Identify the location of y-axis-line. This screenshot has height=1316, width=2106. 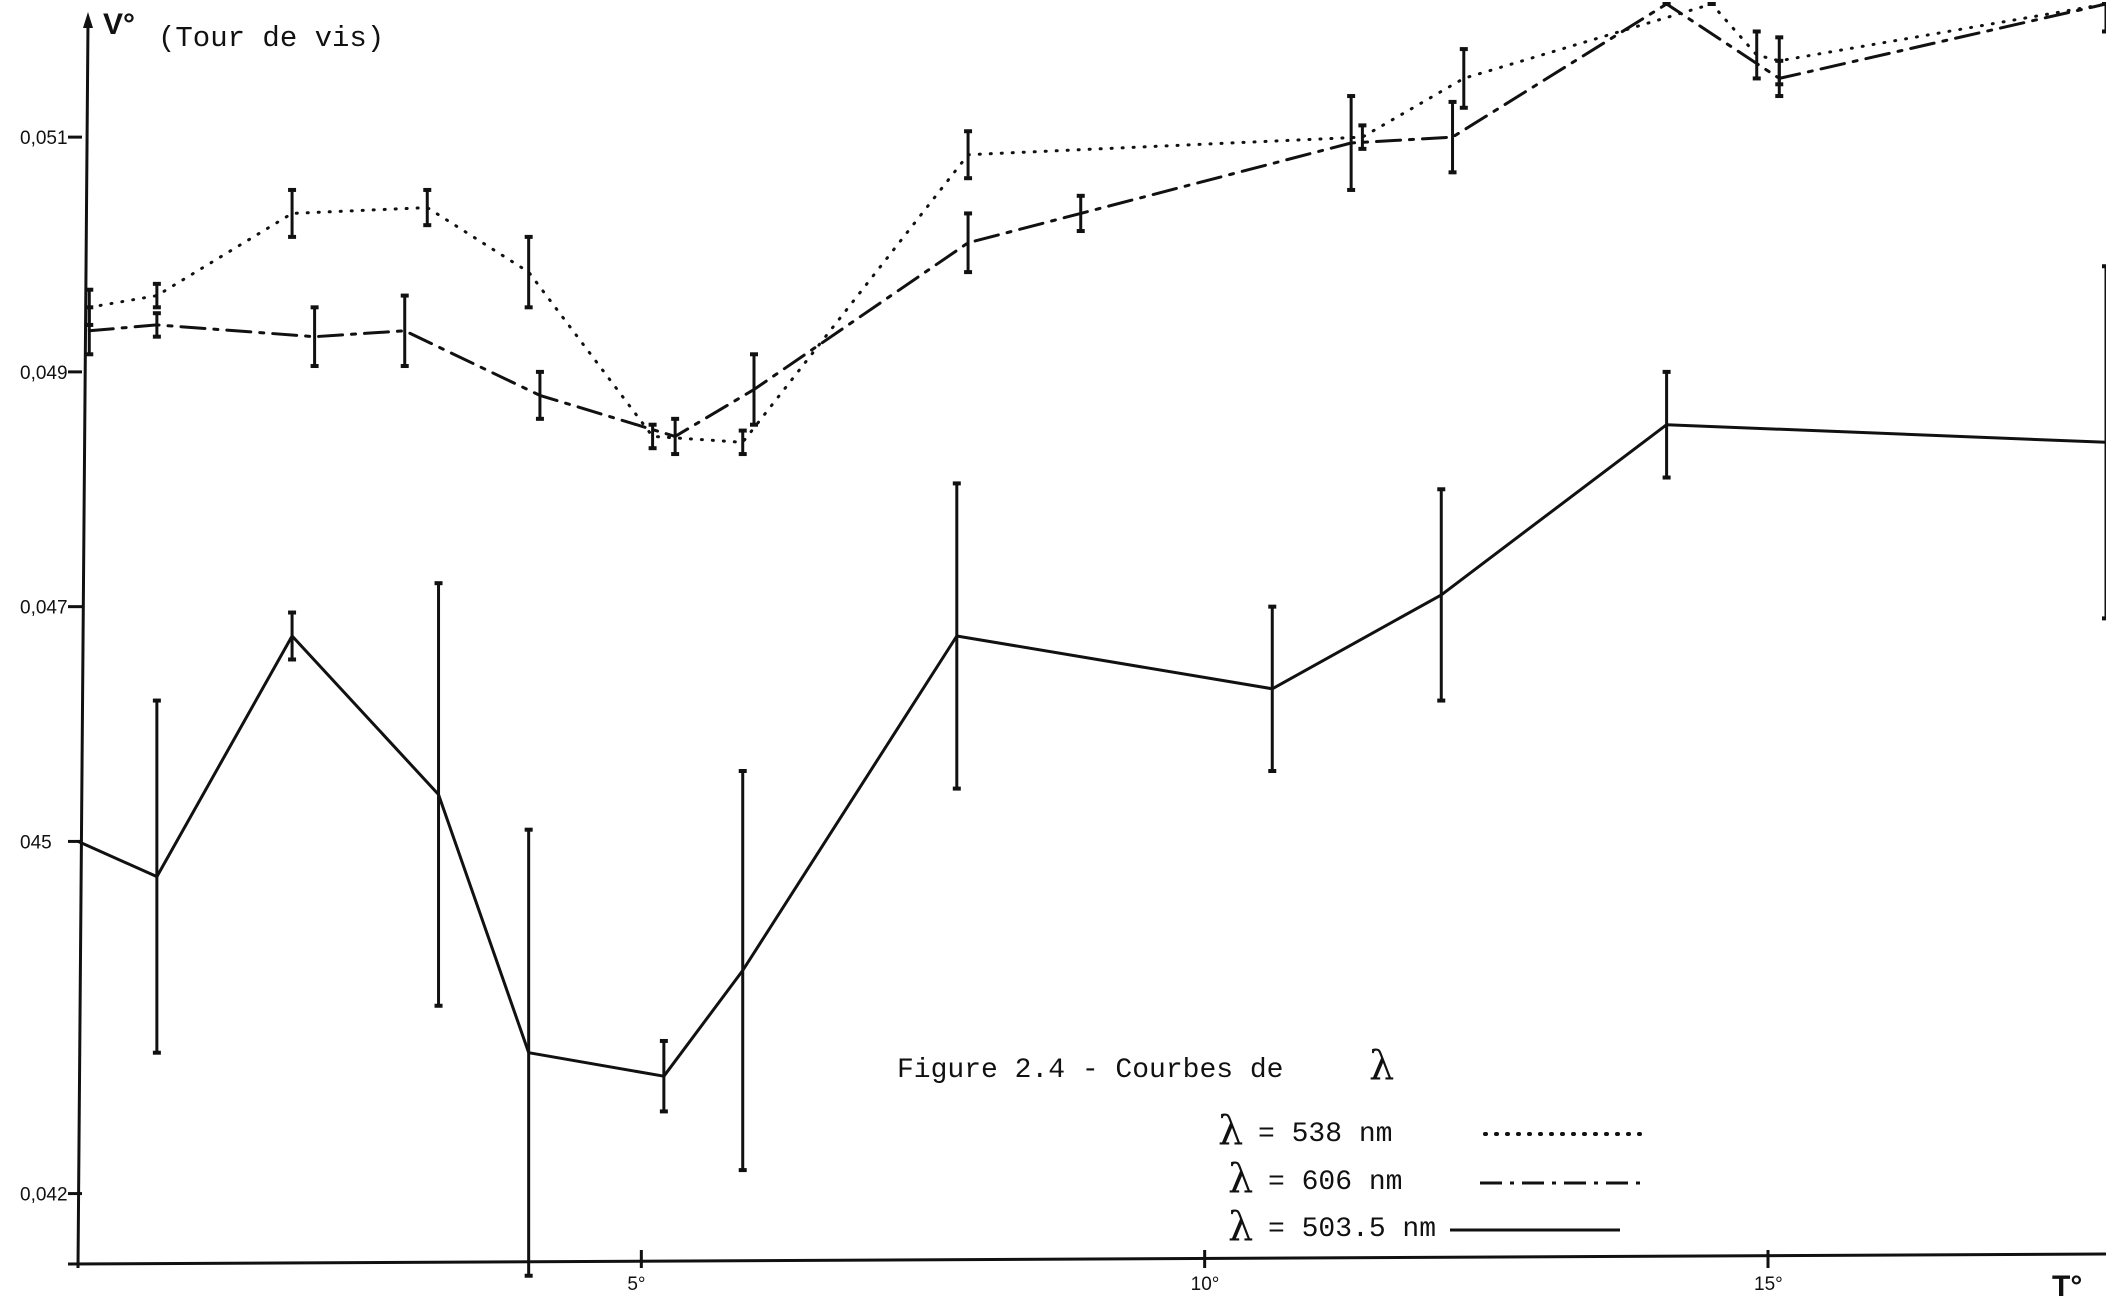
(83, 645).